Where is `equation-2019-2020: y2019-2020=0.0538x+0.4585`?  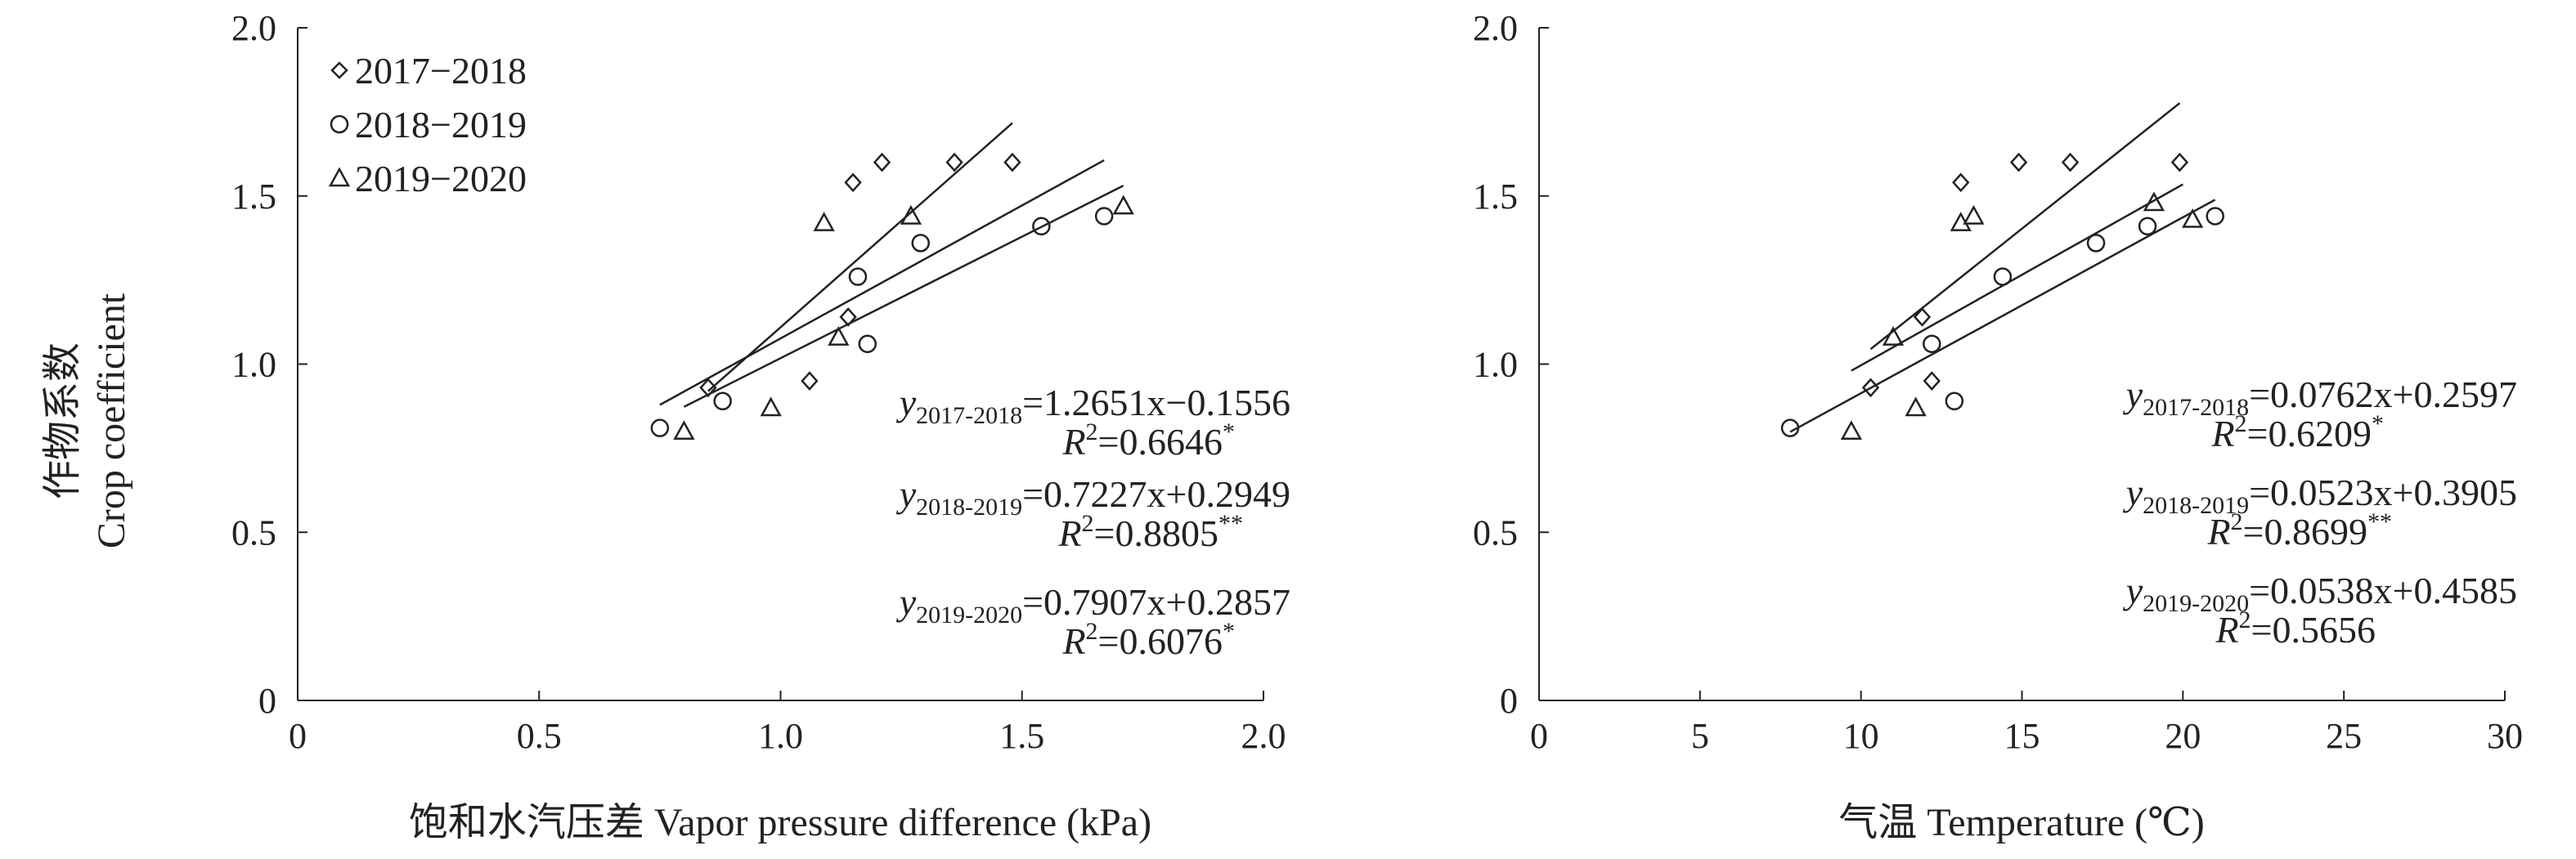 equation-2019-2020: y2019-2020=0.0538x+0.4585 is located at coordinates (2320, 593).